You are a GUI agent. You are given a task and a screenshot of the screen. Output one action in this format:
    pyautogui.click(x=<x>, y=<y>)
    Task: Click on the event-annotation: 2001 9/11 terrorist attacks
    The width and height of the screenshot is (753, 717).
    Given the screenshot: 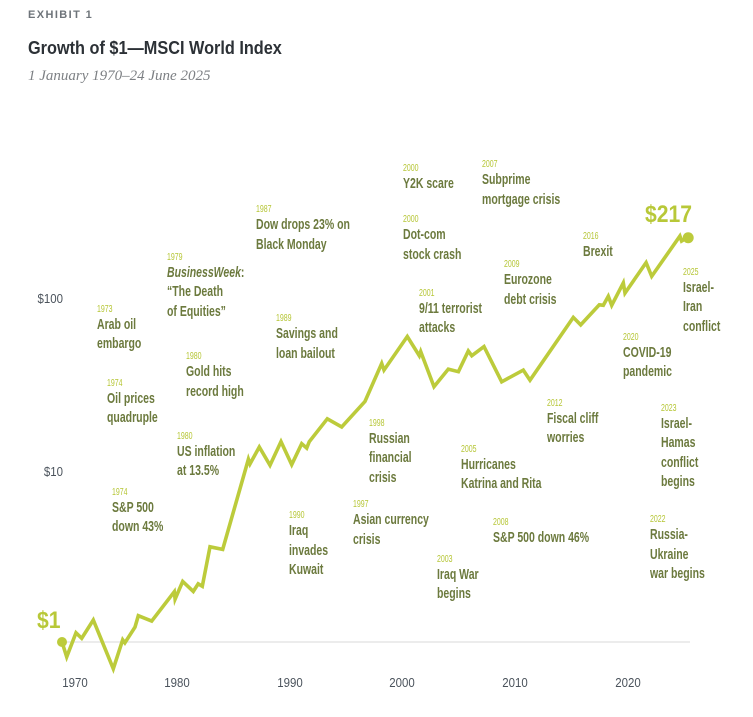 What is the action you would take?
    pyautogui.click(x=450, y=313)
    